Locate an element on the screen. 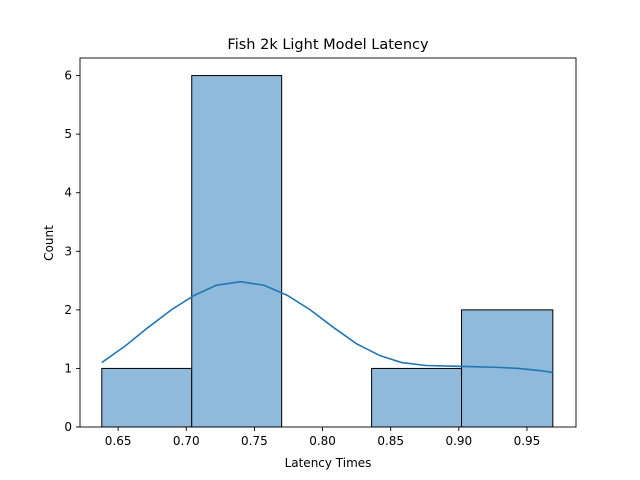  y-axis: 0 1 2 3 4 5 6 is located at coordinates (72, 251).